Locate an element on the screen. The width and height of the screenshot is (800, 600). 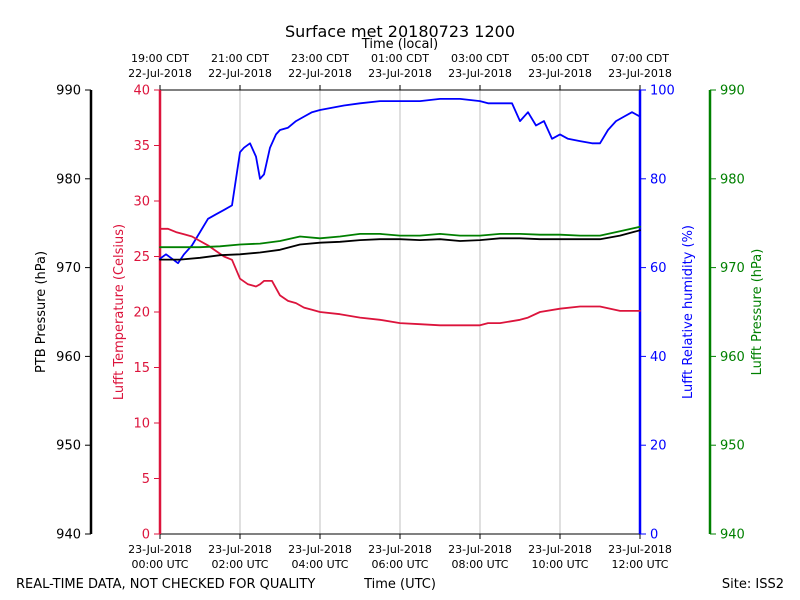
ptb-pressure-tick-label: 970 is located at coordinates (68, 268).